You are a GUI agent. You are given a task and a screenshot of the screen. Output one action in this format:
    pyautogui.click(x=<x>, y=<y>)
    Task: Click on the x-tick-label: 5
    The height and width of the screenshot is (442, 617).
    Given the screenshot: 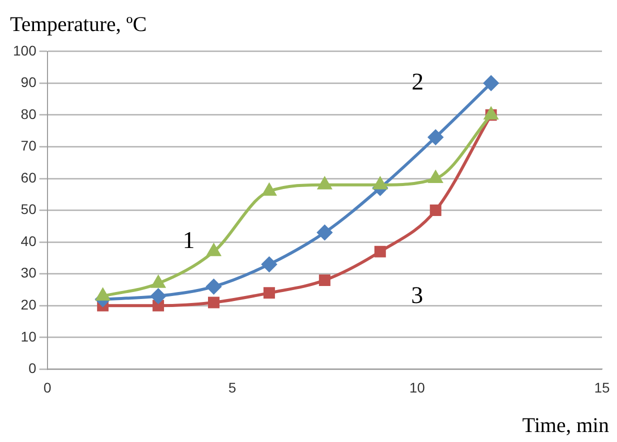 What is the action you would take?
    pyautogui.click(x=232, y=387)
    